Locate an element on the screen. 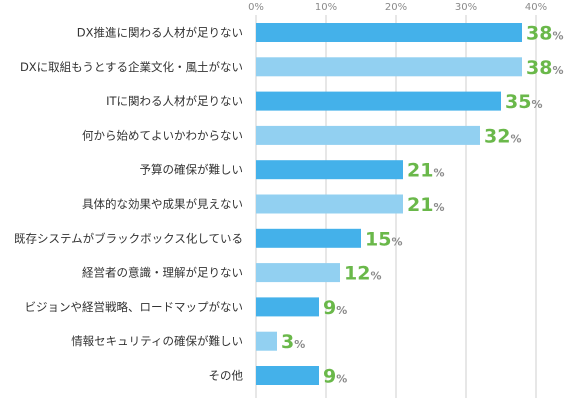 The width and height of the screenshot is (566, 406). x-tick-label: 30% is located at coordinates (466, 7).